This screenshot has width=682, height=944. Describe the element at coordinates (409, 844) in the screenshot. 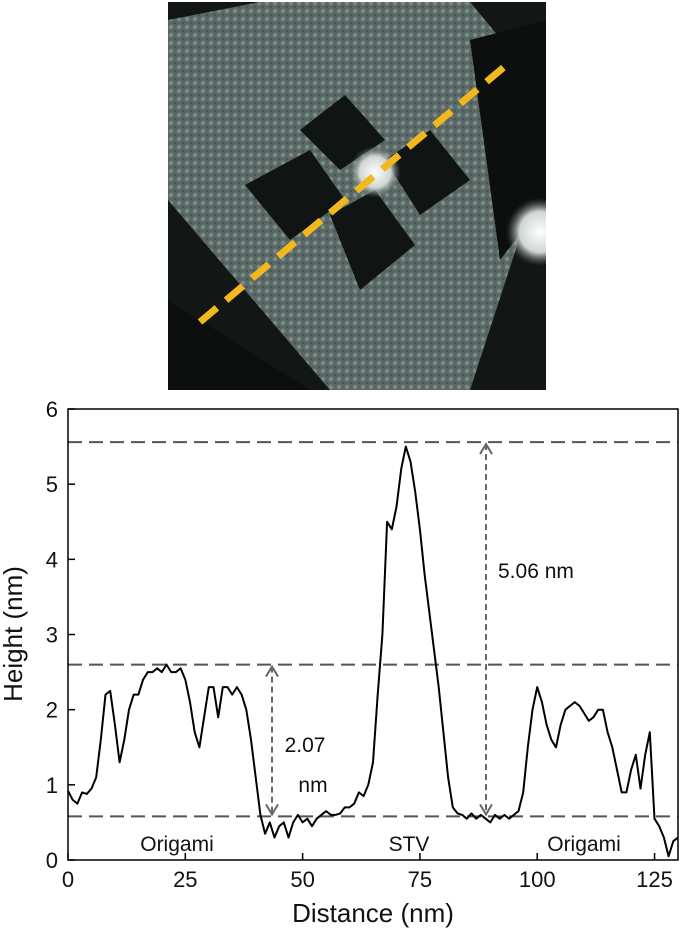

I see `region-label: STV` at that location.